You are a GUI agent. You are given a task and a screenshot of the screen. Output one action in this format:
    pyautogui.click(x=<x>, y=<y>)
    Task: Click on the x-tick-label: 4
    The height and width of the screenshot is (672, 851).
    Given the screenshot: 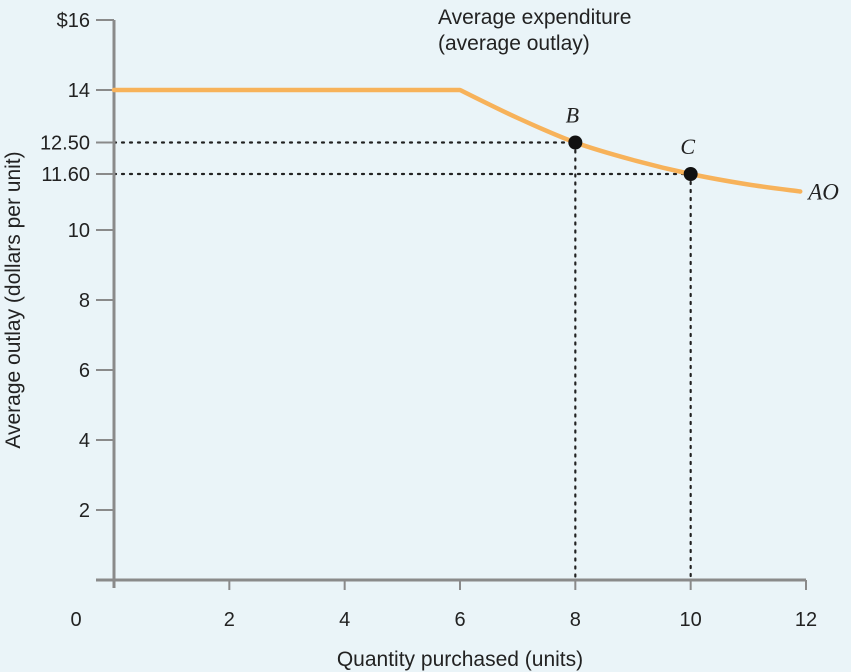 What is the action you would take?
    pyautogui.click(x=344, y=620)
    